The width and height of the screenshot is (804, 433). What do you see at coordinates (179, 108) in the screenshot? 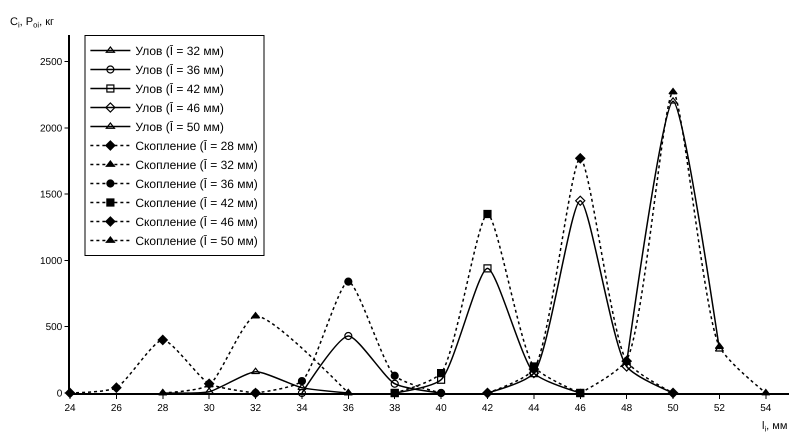
I see `legend-label: Улов (Ī = 46 мм)` at bounding box center [179, 108].